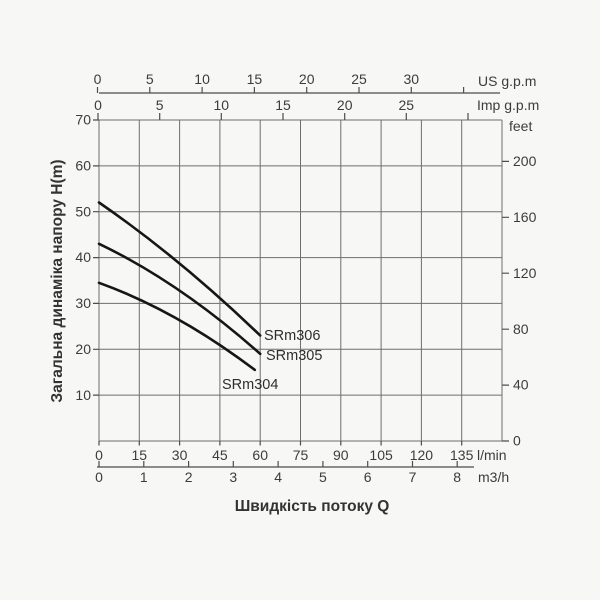 The width and height of the screenshot is (600, 600). Describe the element at coordinates (368, 477) in the screenshot. I see `m3h-tick-label: 6` at that location.